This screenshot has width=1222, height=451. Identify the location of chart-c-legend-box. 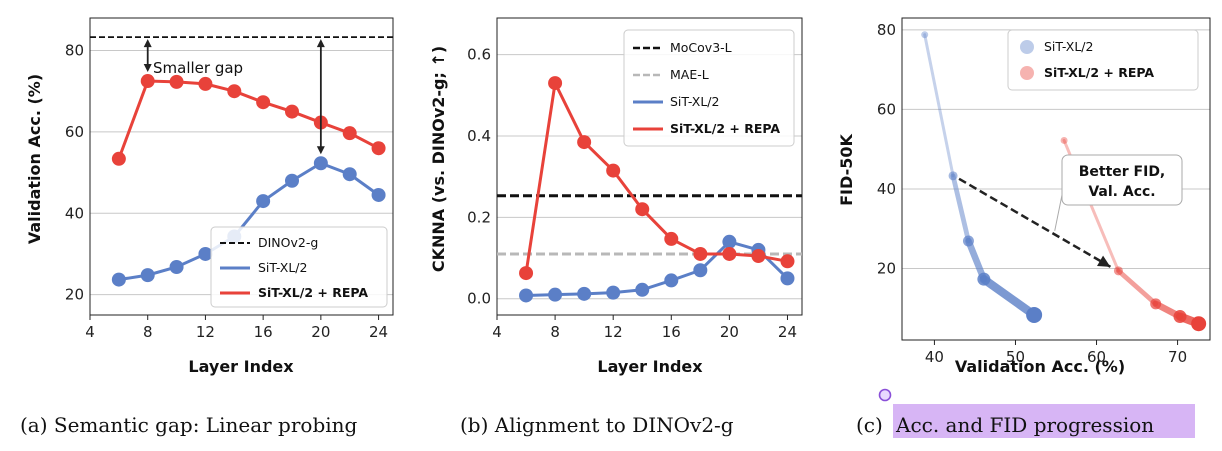
(1103, 60).